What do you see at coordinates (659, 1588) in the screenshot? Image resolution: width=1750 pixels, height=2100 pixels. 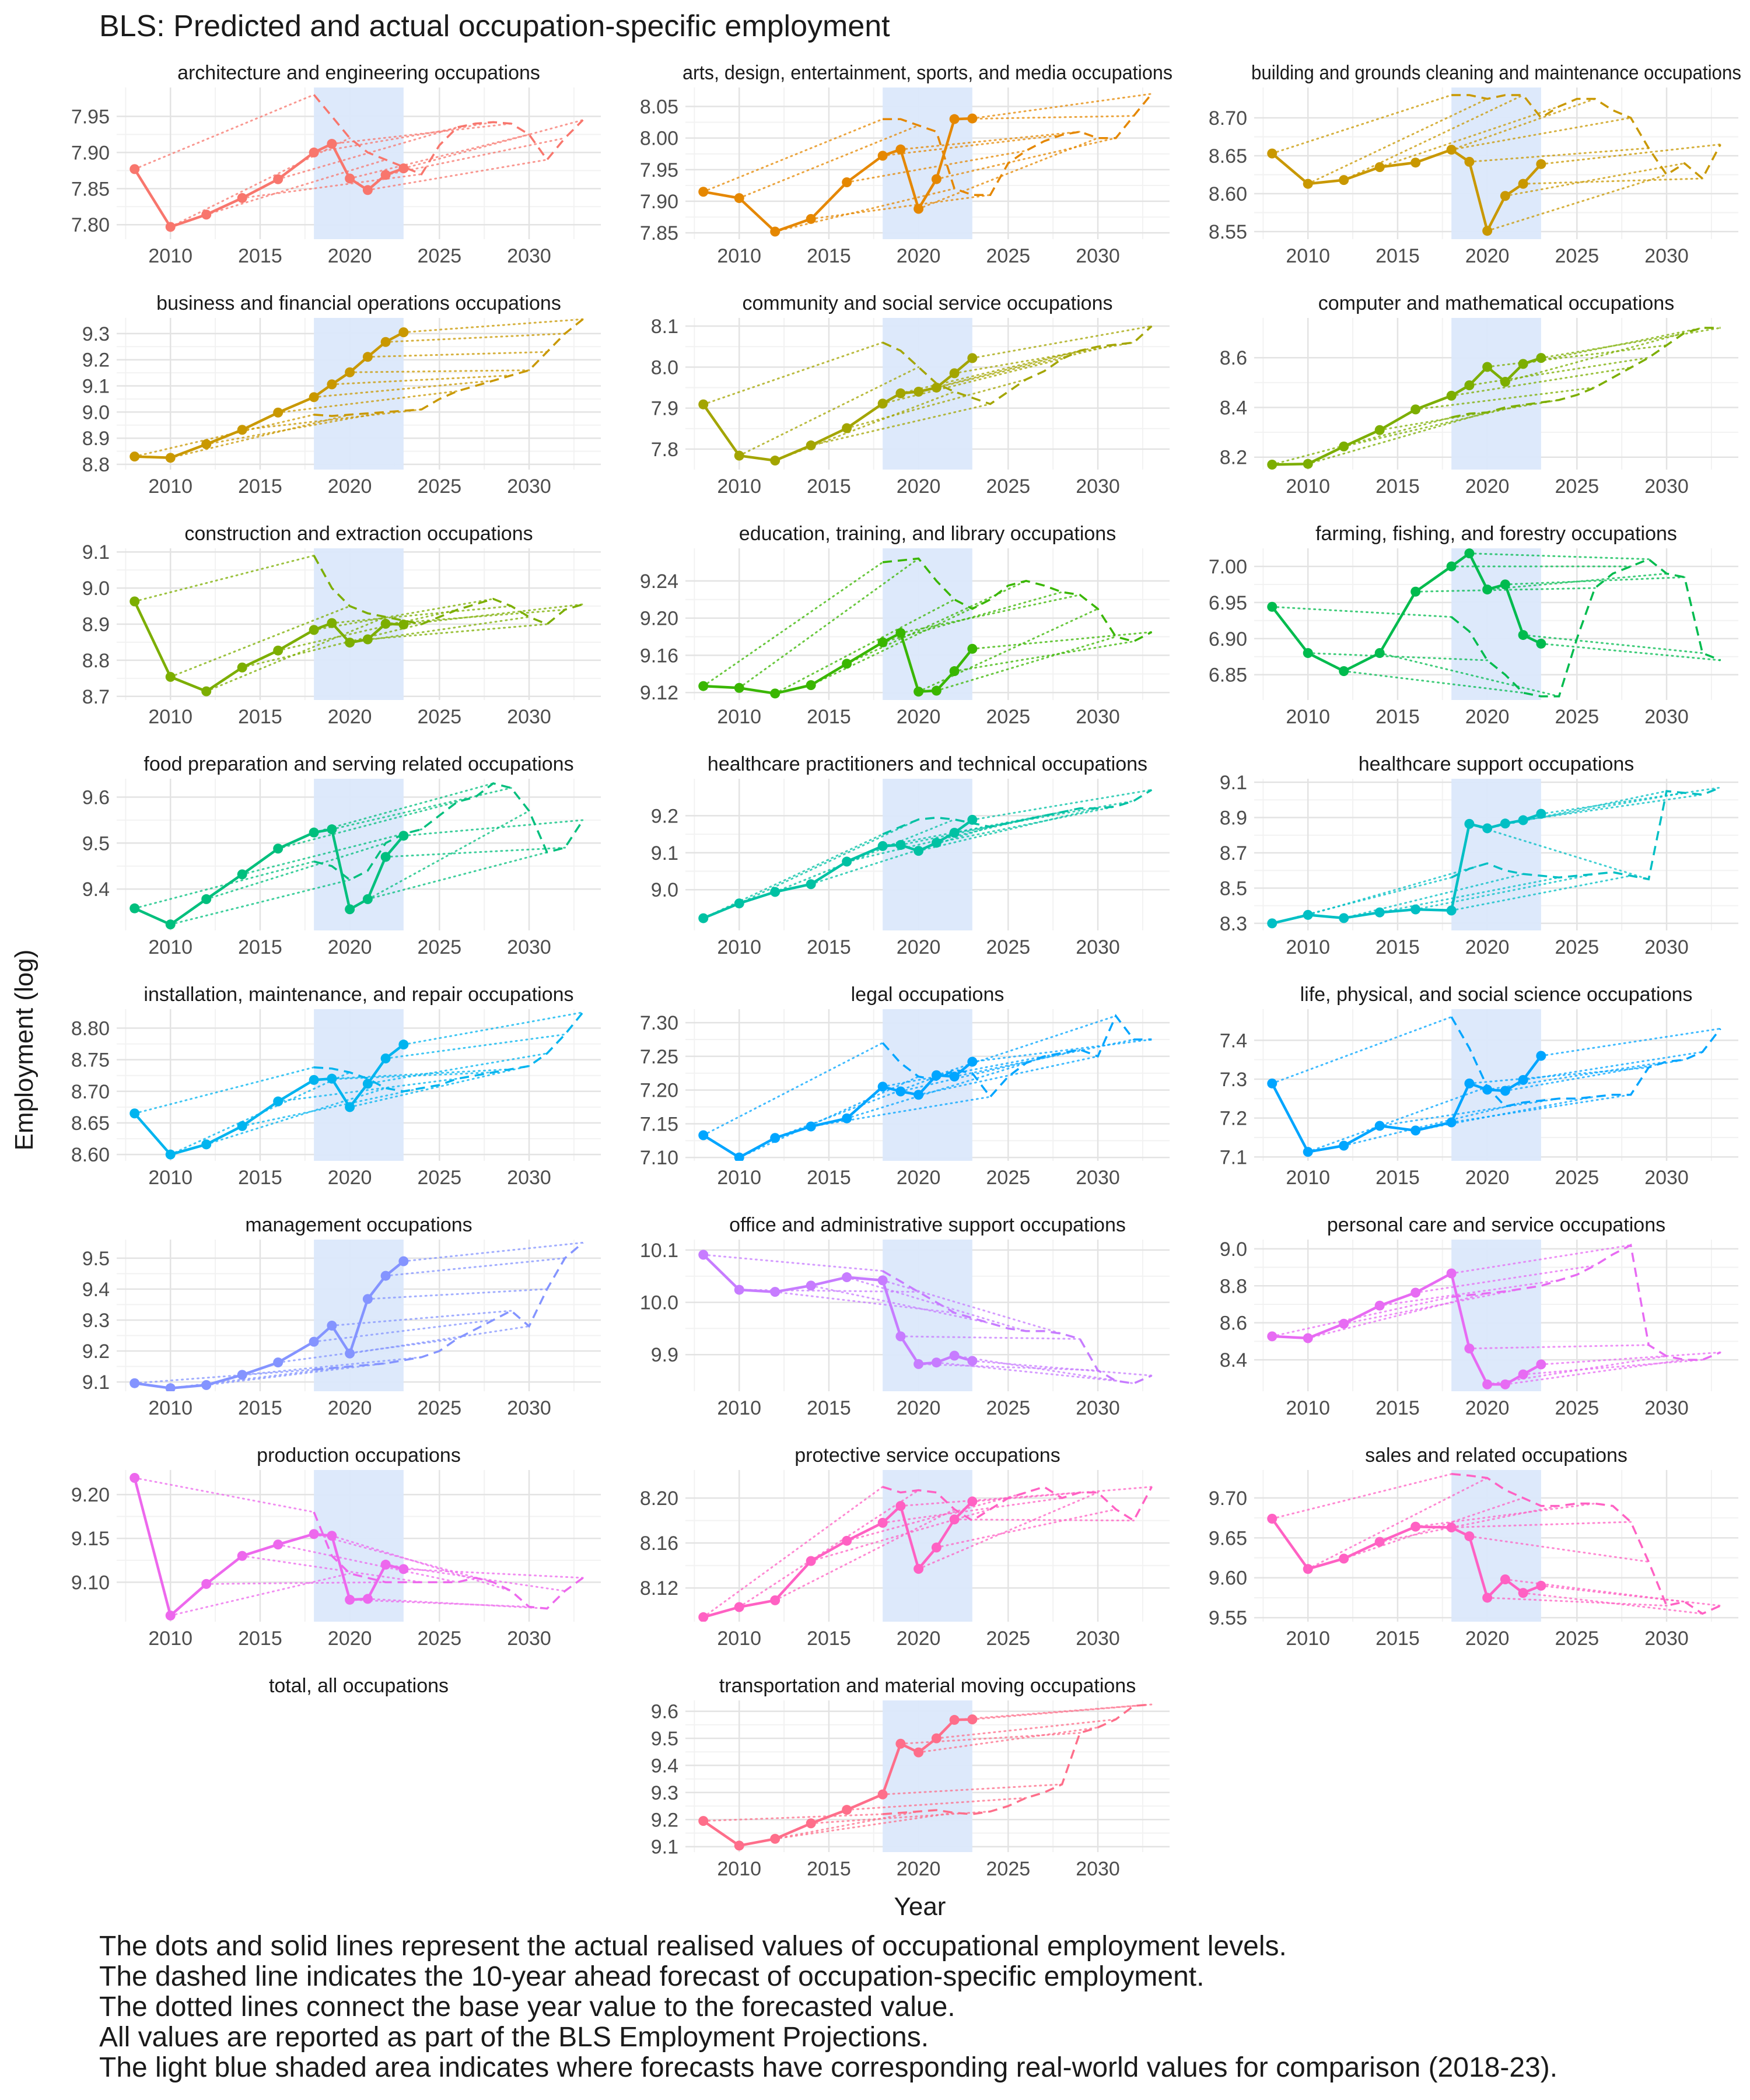 I see `y-tick-label: 8.12` at bounding box center [659, 1588].